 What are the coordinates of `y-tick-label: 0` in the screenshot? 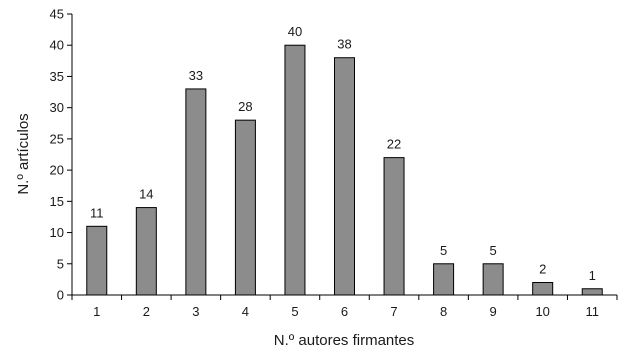 It's located at (60, 295).